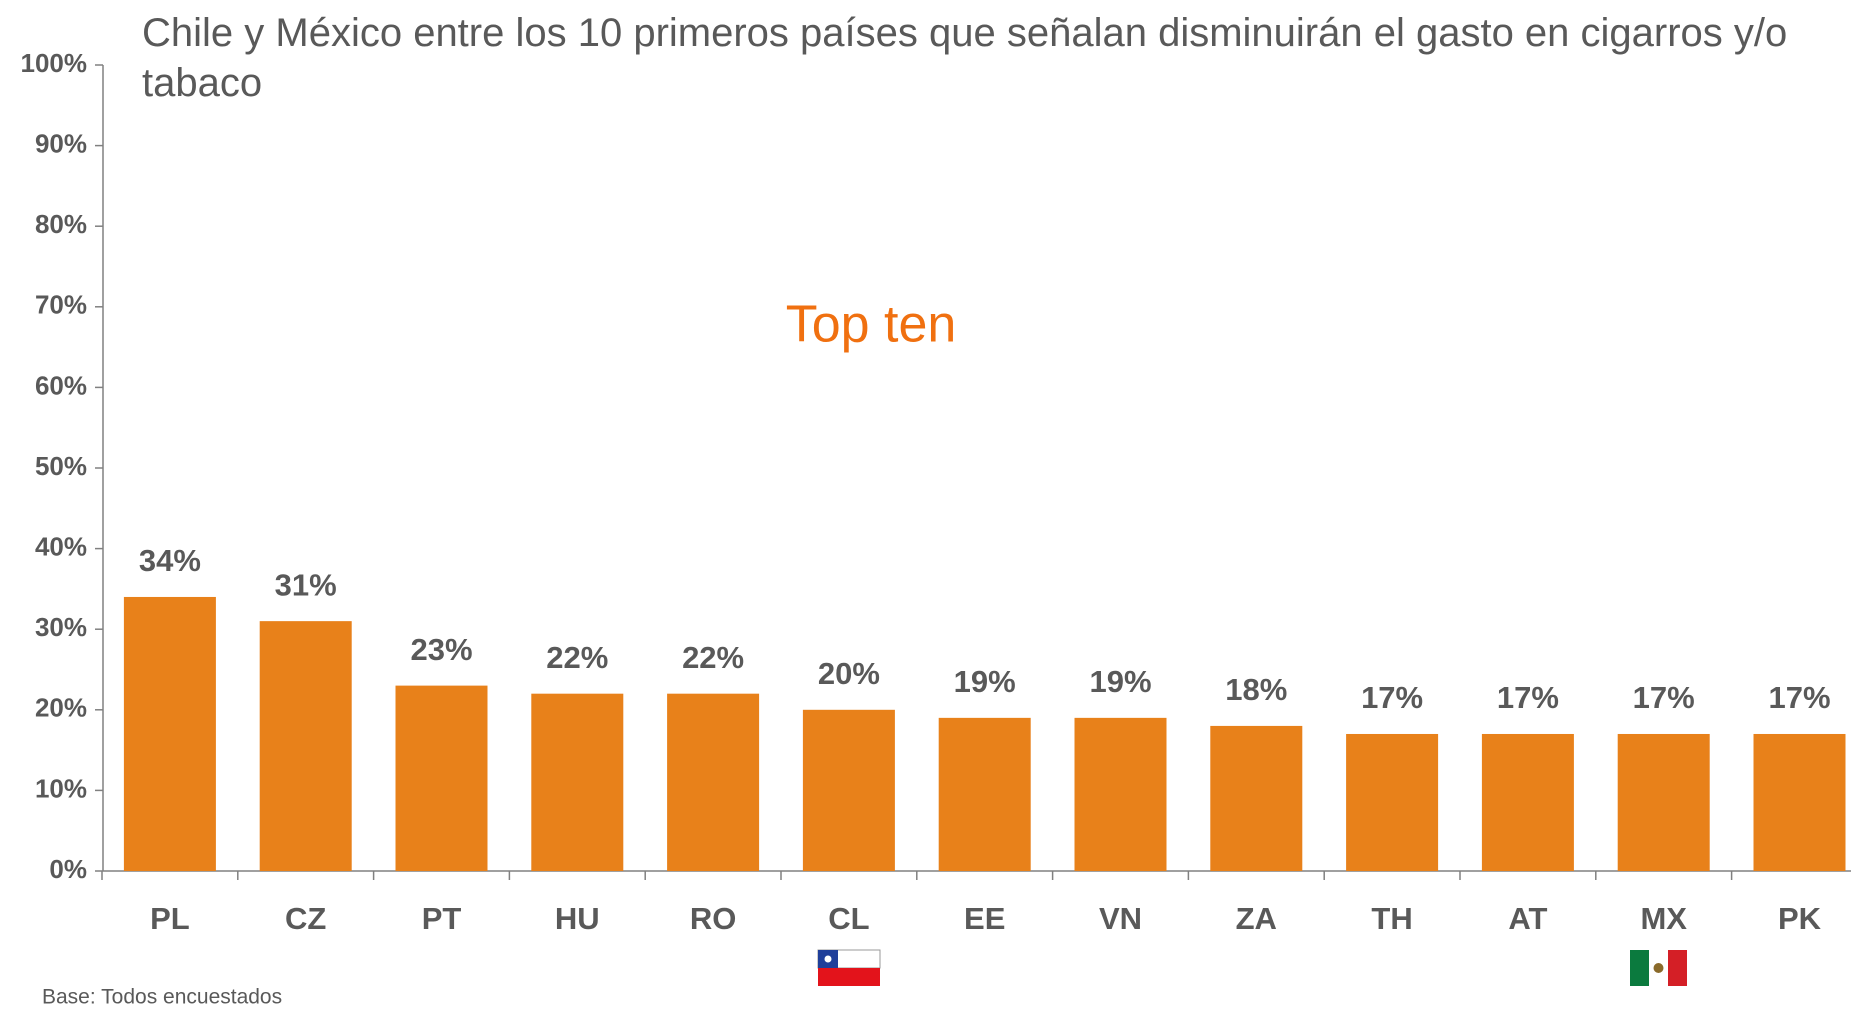 This screenshot has width=1851, height=1009. What do you see at coordinates (54, 63) in the screenshot?
I see `y-tick-label: 100%` at bounding box center [54, 63].